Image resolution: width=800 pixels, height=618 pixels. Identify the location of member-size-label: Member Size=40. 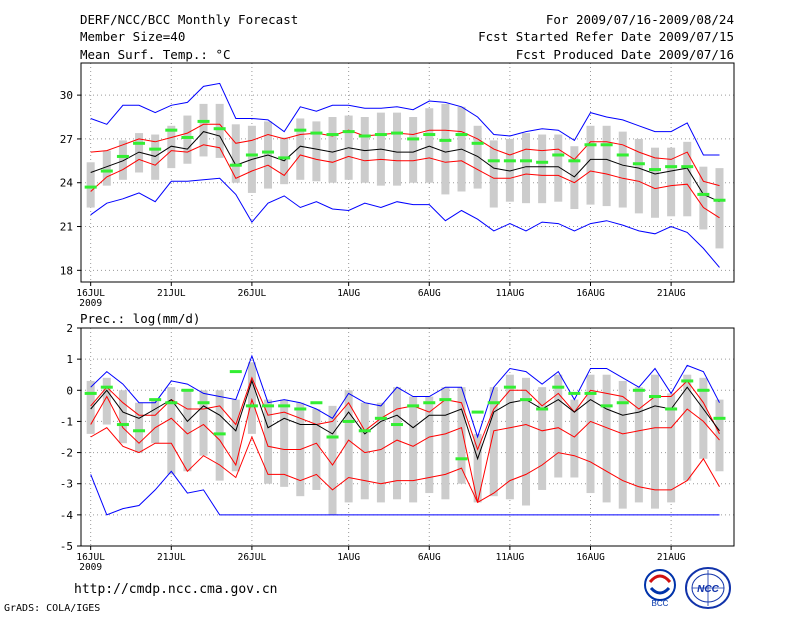
(133, 36).